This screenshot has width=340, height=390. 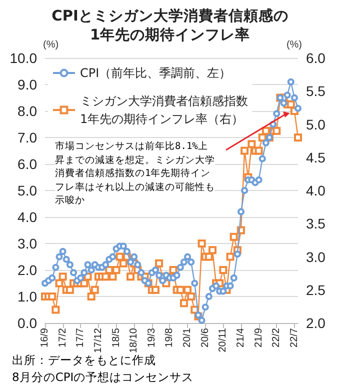 I want to click on legend-label: ミシガン大学消費者信頼感指数 1年先の期待インフレ率（右）, so click(x=164, y=110).